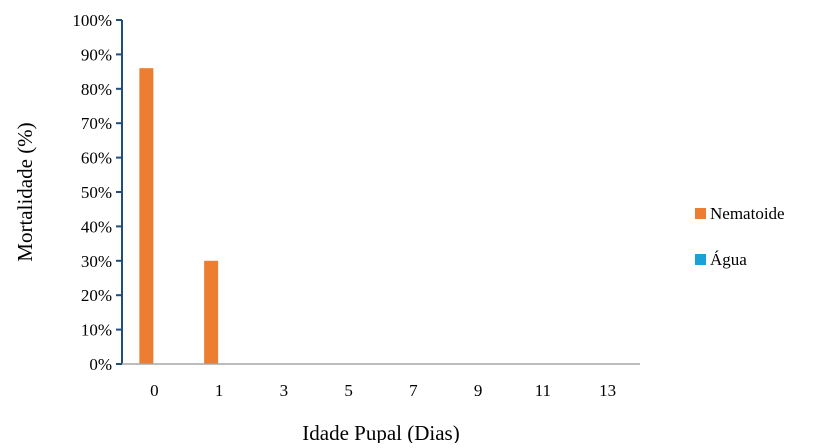  What do you see at coordinates (96, 261) in the screenshot?
I see `y-tick-label: 30%` at bounding box center [96, 261].